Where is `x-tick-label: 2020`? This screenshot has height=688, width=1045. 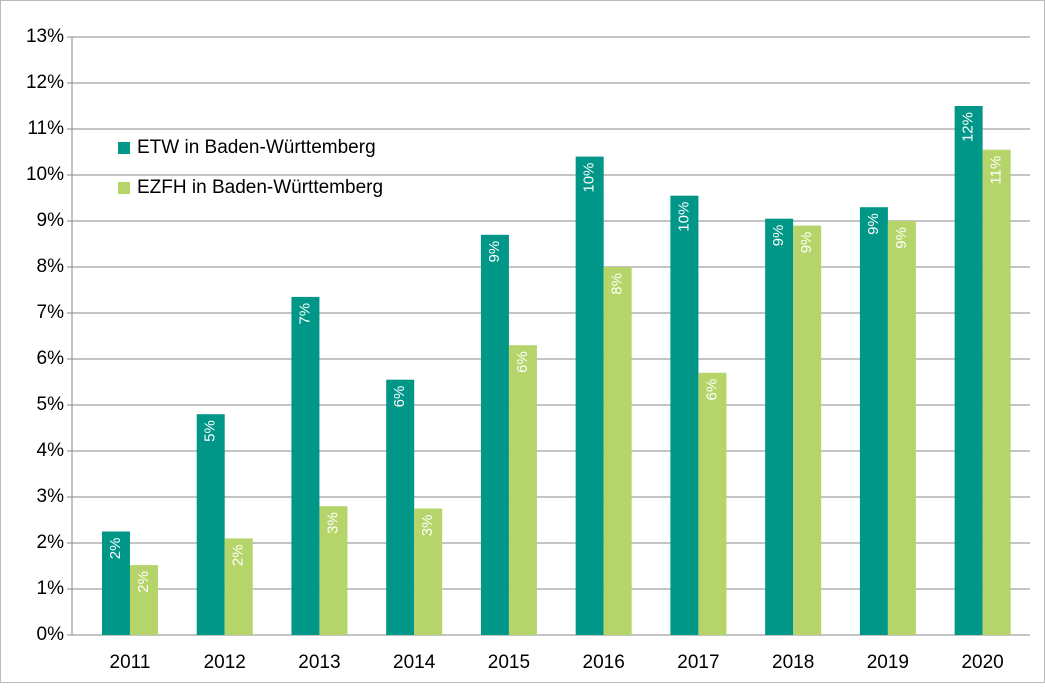
x-tick-label: 2020 is located at coordinates (982, 662).